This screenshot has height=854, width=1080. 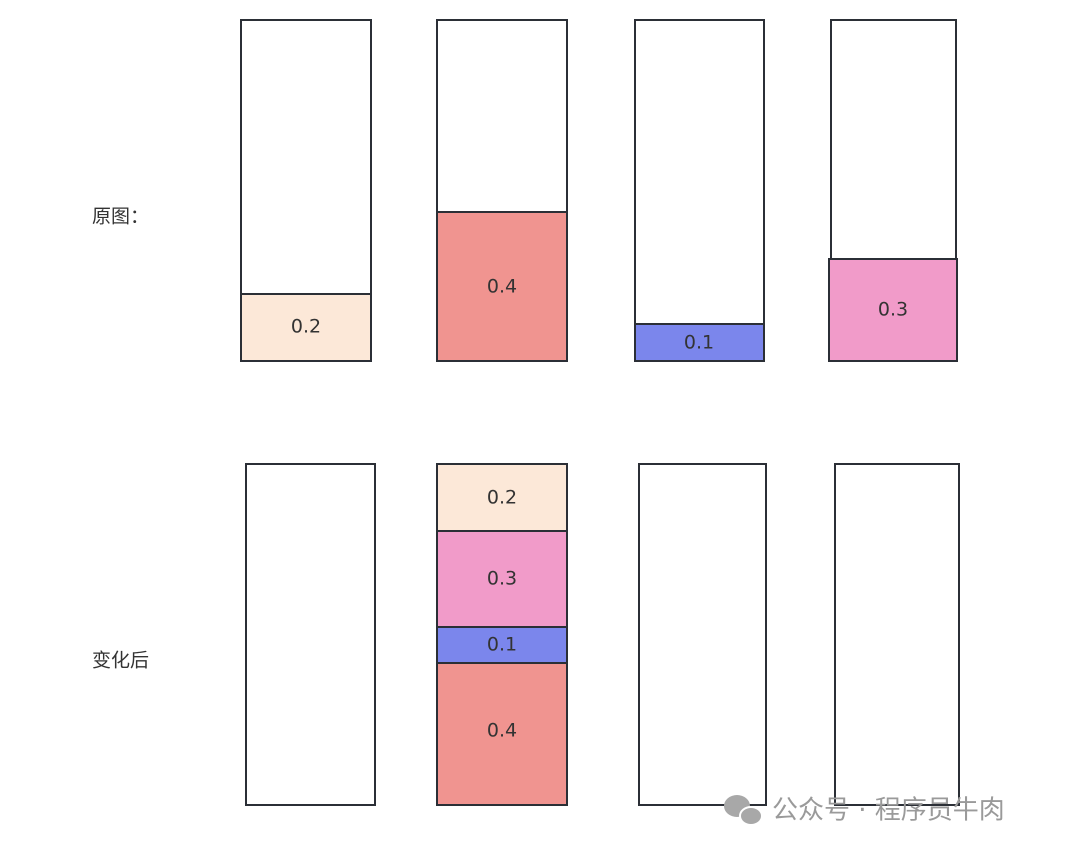 What do you see at coordinates (743, 810) in the screenshot?
I see `wechat-icon` at bounding box center [743, 810].